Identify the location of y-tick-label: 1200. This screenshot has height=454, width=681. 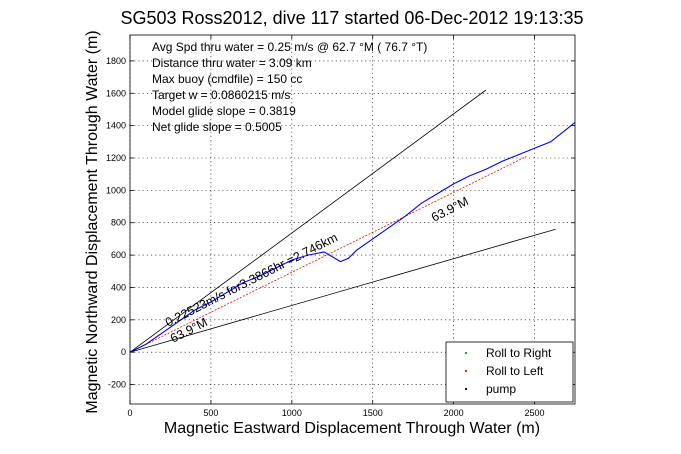
(116, 158).